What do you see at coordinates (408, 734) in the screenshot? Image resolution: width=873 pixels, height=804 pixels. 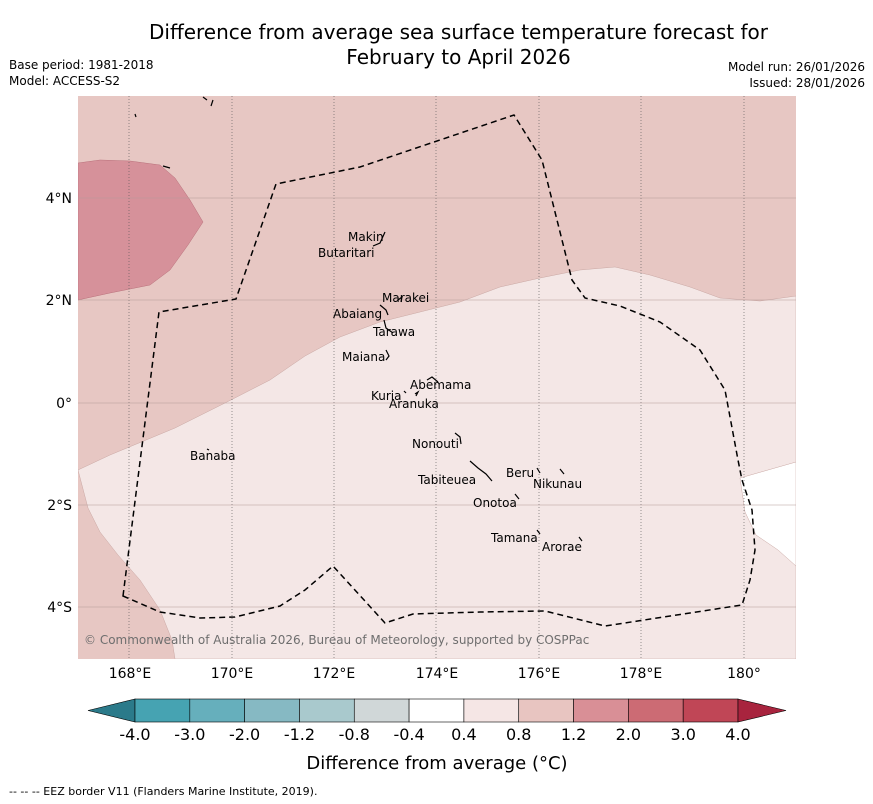 I see `colorbar-tick-label: -0.4` at bounding box center [408, 734].